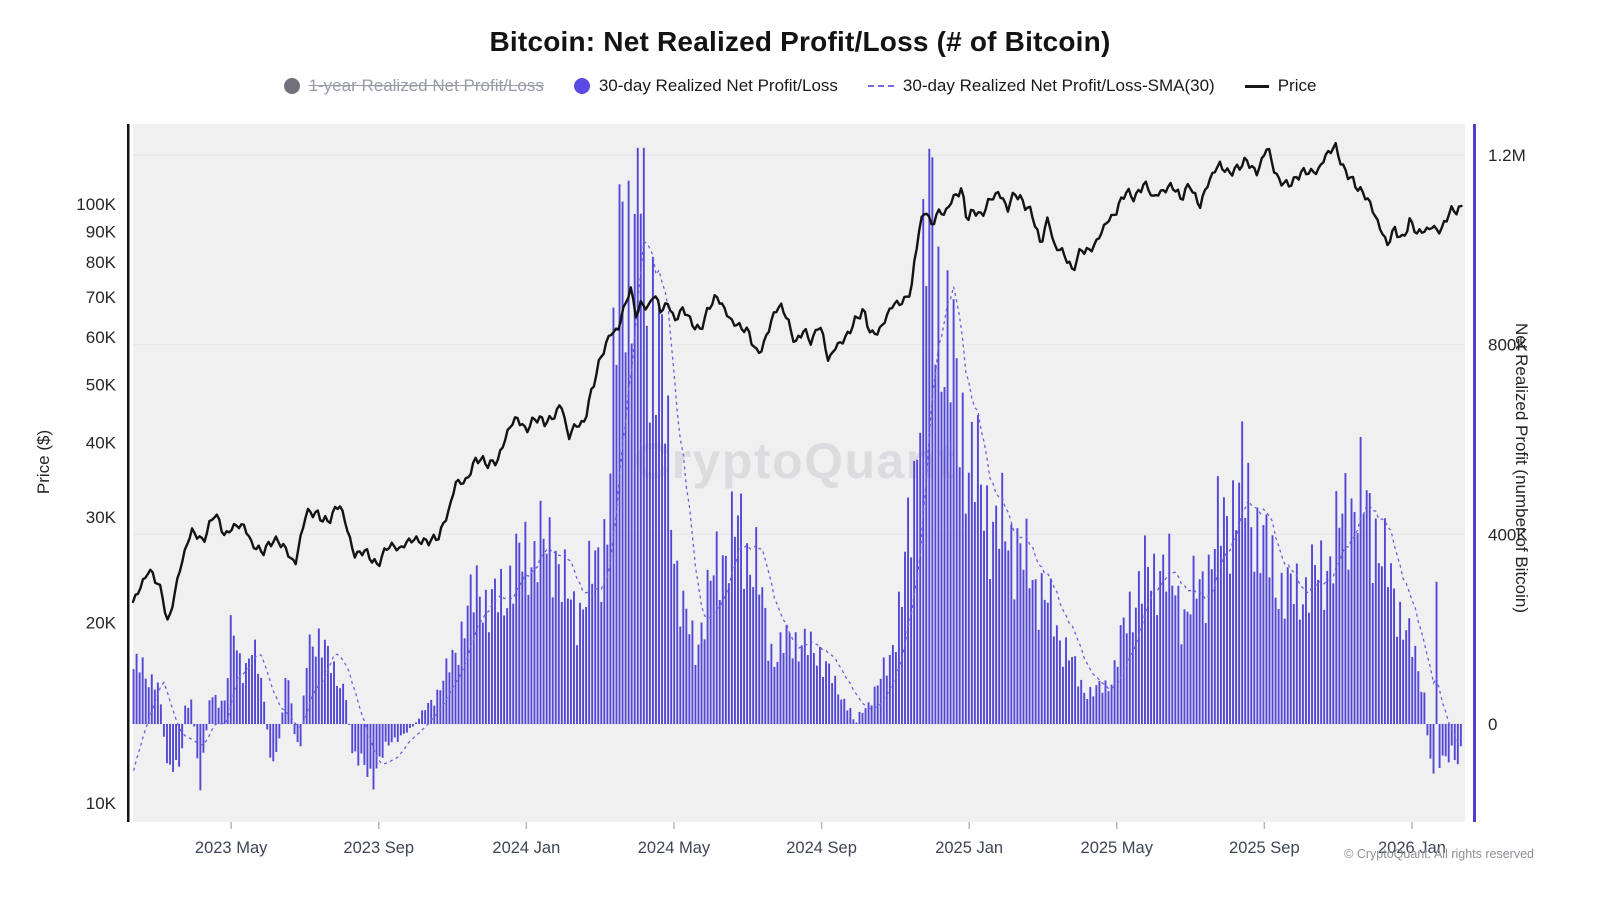 This screenshot has width=1600, height=900. I want to click on legend-item-30d-realized: 30-day Realized Net Profit/Loss, so click(705, 86).